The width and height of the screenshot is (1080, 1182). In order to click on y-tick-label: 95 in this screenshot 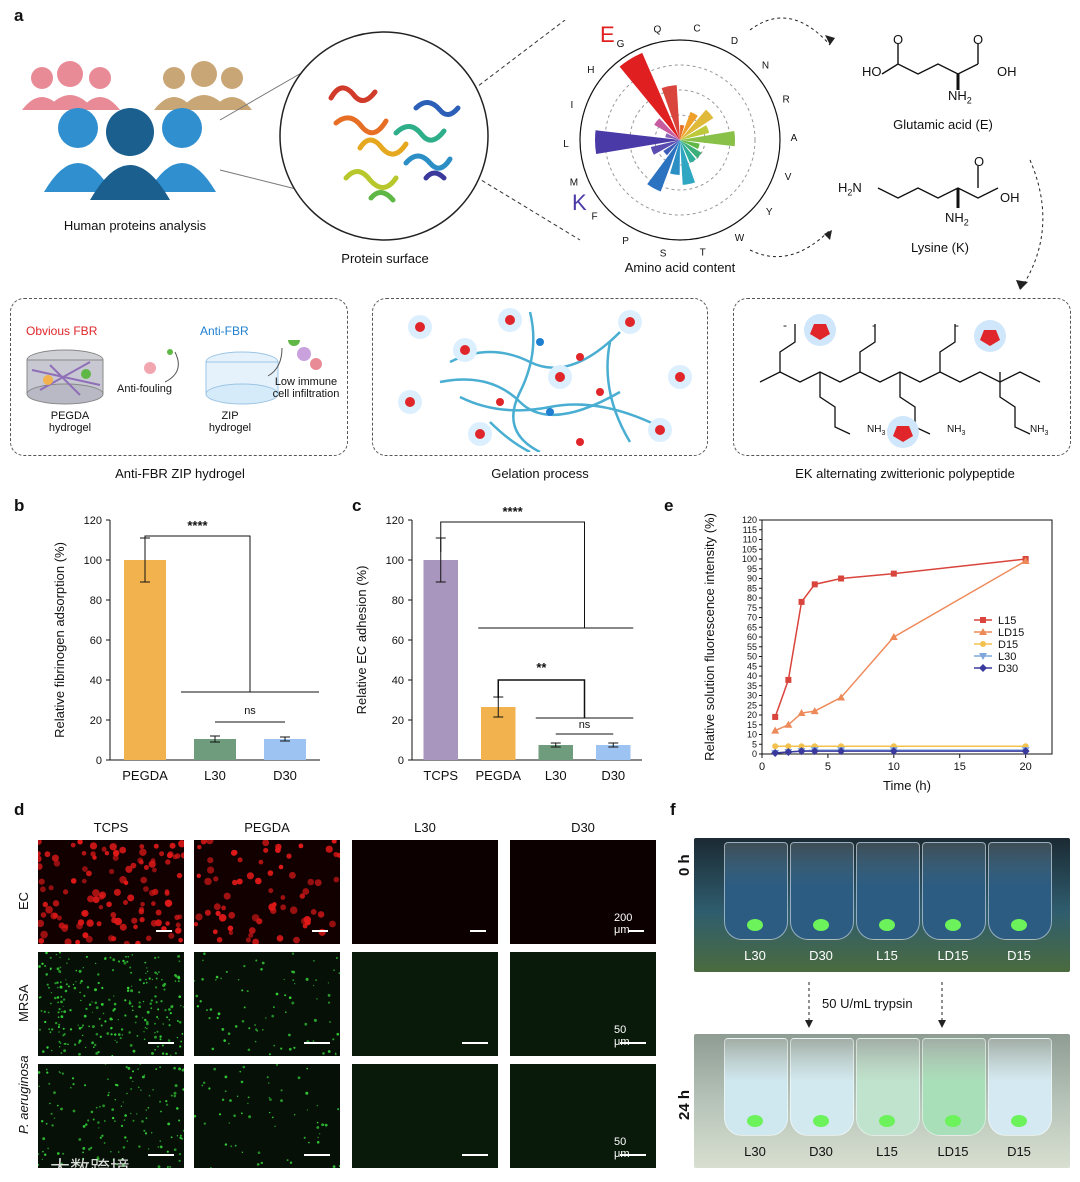, I will do `click(752, 569)`.